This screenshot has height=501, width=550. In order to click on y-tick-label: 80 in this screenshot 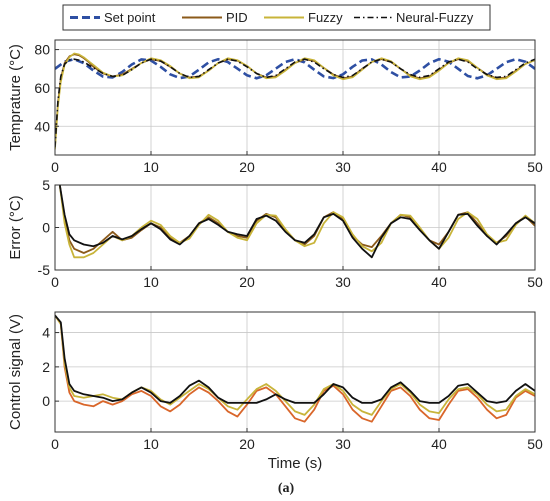, I will do `click(42, 50)`.